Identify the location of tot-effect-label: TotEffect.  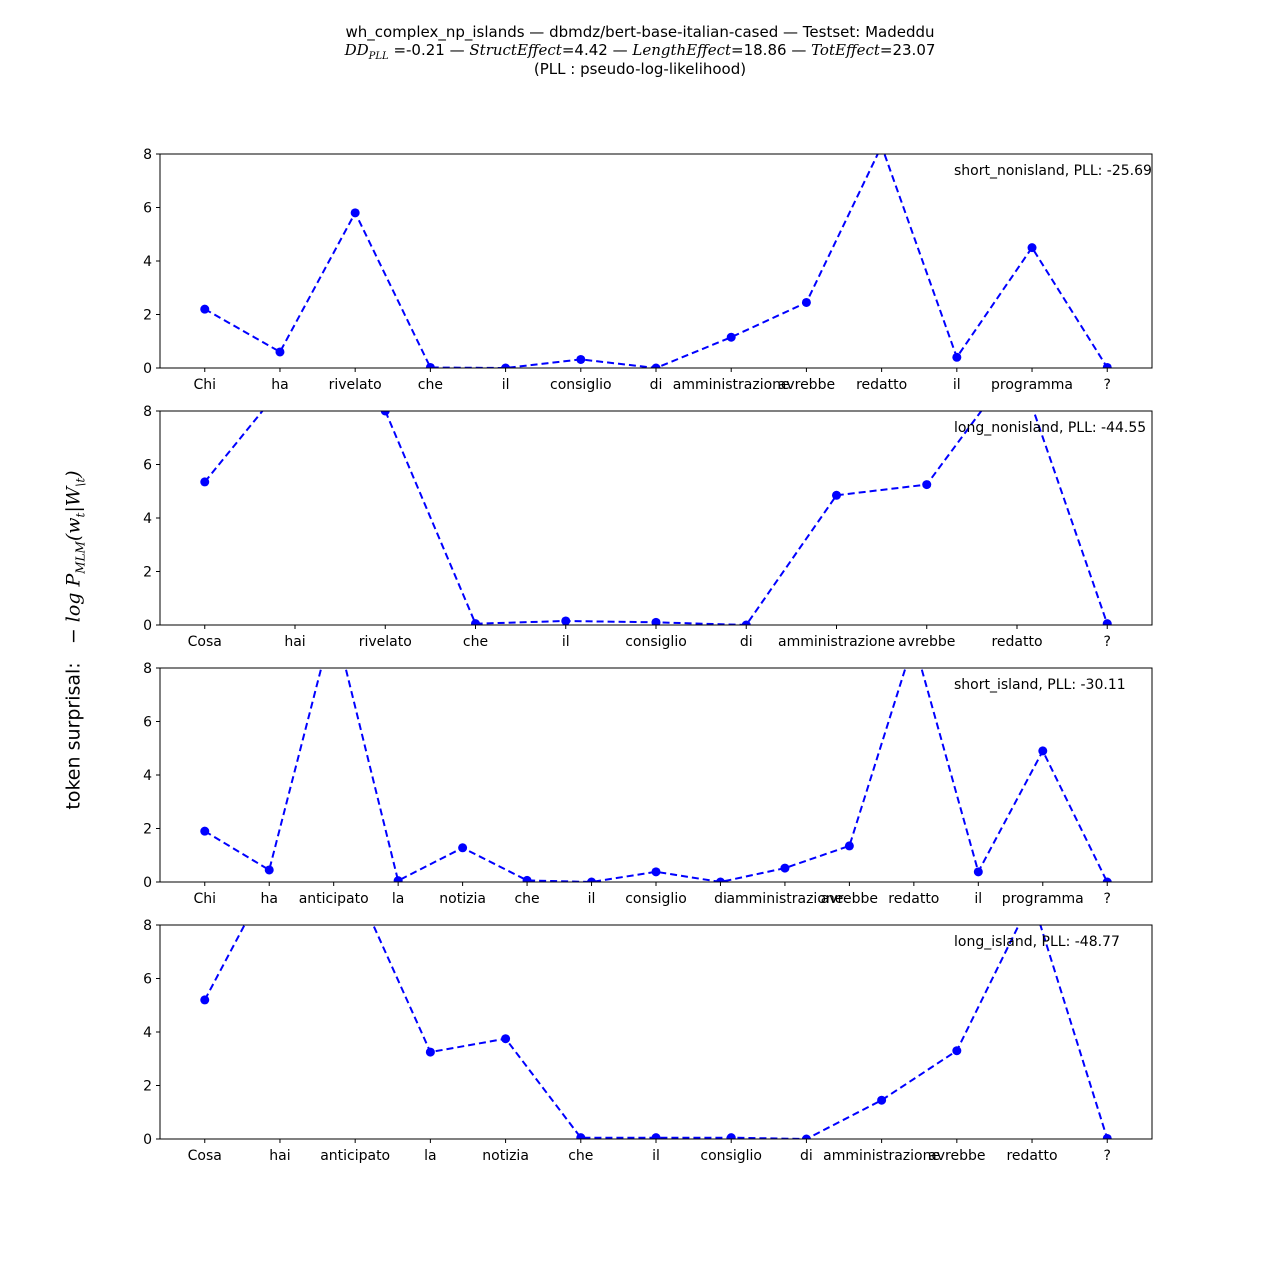
(845, 50).